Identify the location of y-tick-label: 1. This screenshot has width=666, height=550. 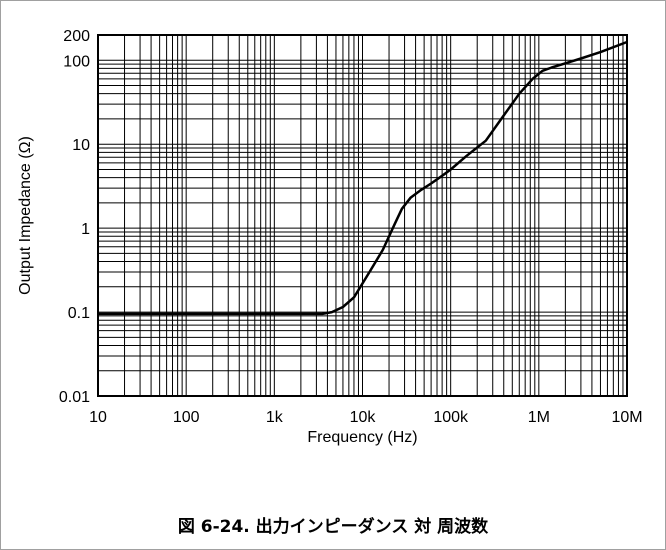
(85, 229).